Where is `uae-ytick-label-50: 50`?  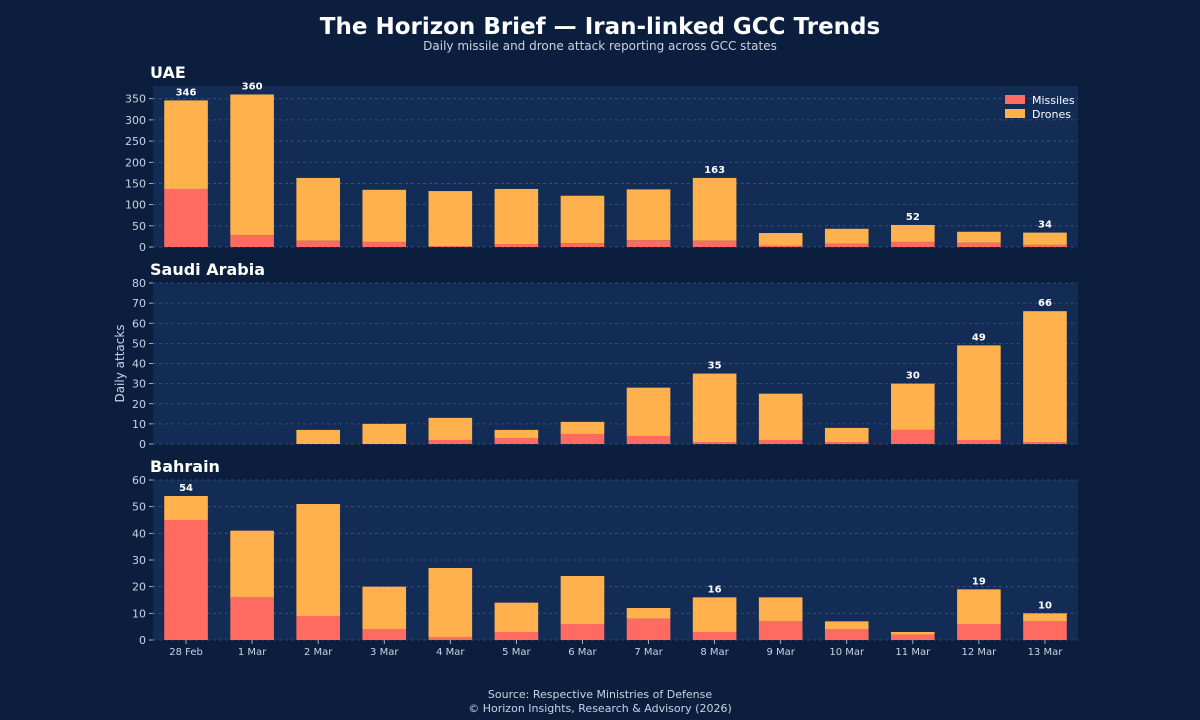 uae-ytick-label-50: 50 is located at coordinates (139, 226).